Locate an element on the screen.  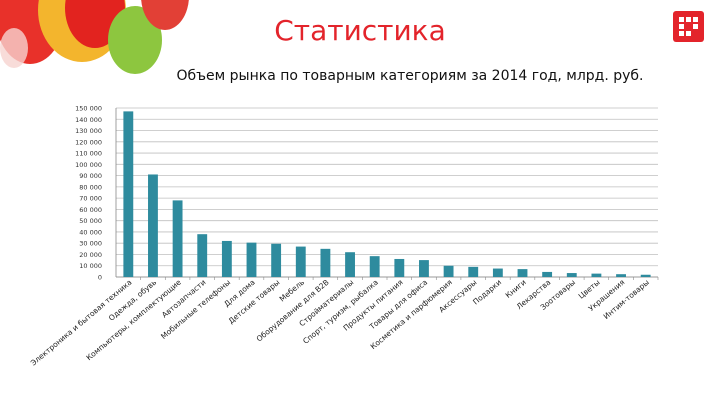
y-tick-label: 20 000 is located at coordinates (90, 255).